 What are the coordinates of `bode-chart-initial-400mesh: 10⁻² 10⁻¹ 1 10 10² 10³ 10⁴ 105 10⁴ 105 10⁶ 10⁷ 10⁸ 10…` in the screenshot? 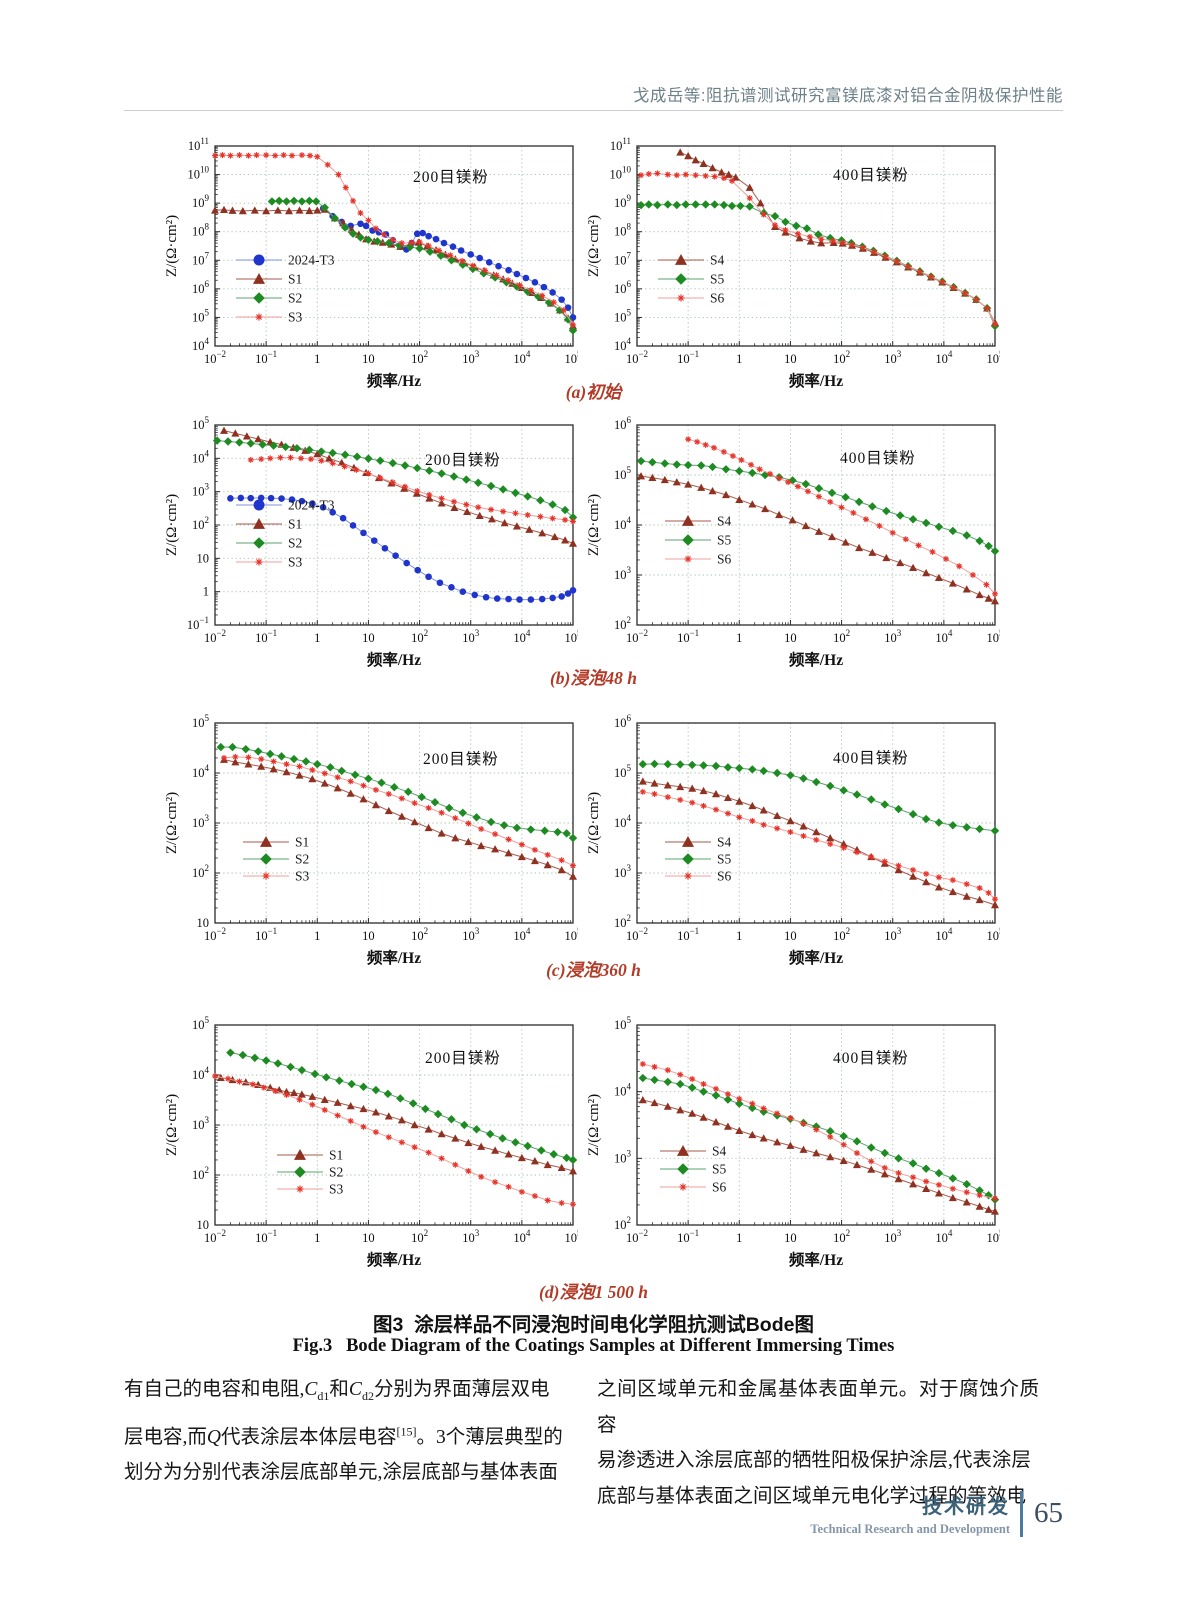 It's located at (794, 263).